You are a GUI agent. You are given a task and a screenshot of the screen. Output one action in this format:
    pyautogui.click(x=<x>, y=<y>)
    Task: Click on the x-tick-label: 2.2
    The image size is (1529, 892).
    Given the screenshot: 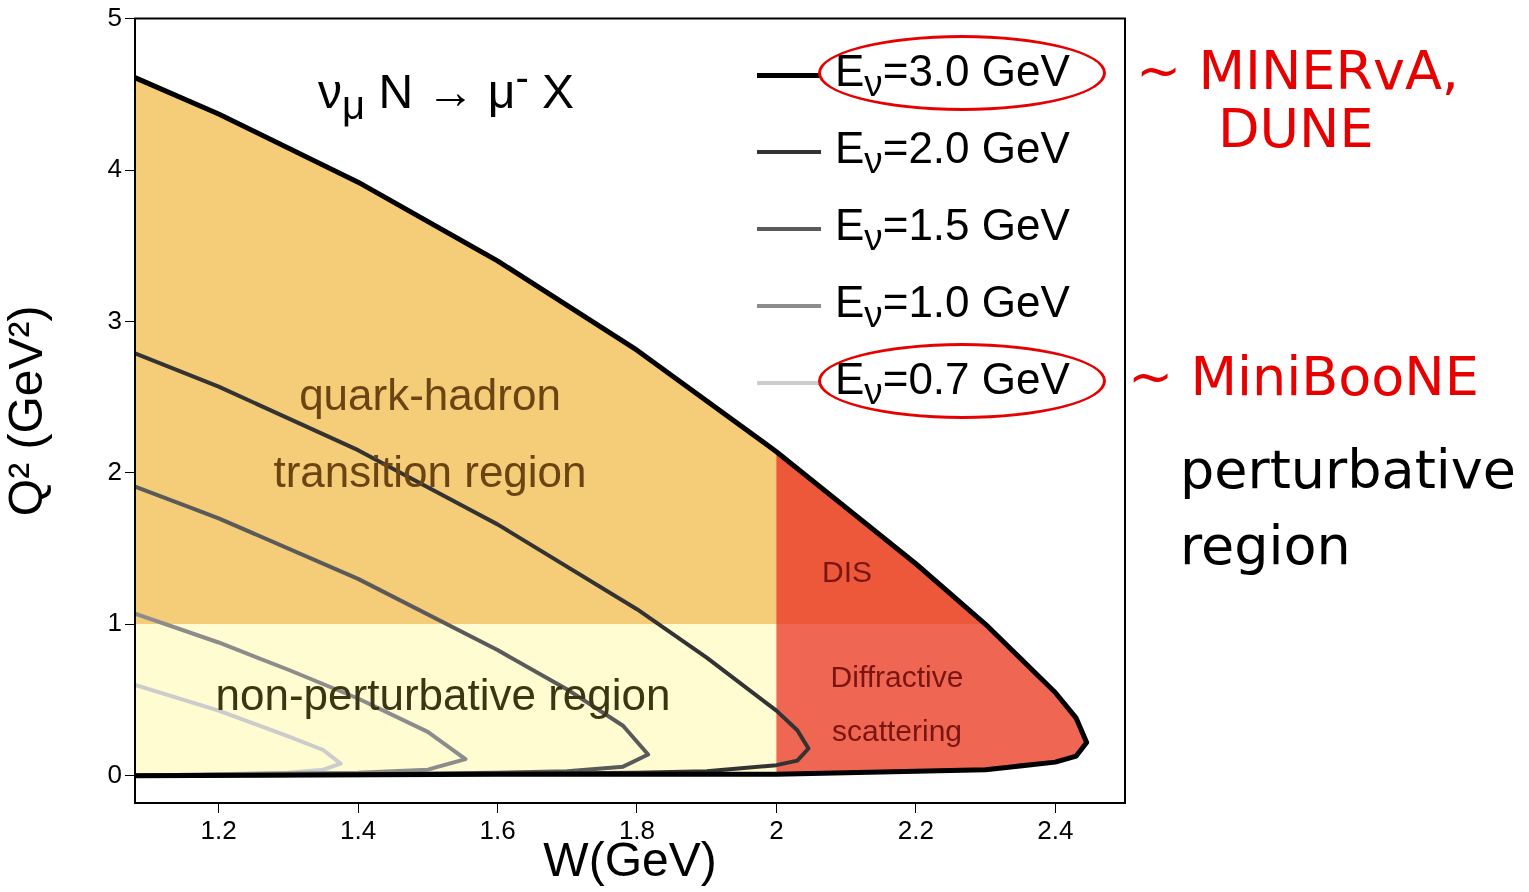 What is the action you would take?
    pyautogui.click(x=915, y=829)
    